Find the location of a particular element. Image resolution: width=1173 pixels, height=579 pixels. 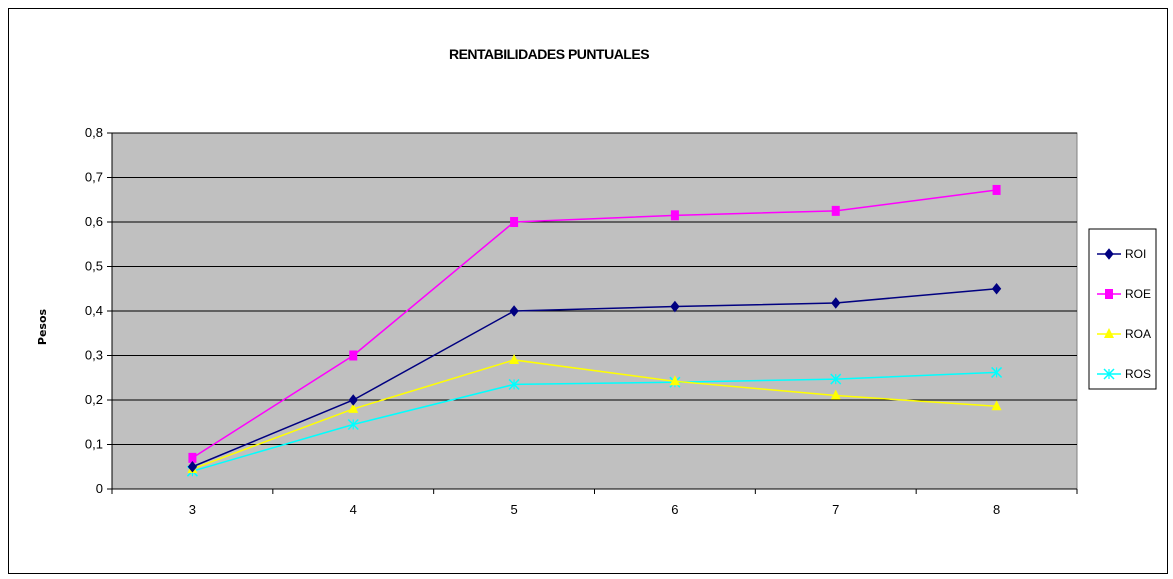

legend-label: ROA is located at coordinates (1138, 334).